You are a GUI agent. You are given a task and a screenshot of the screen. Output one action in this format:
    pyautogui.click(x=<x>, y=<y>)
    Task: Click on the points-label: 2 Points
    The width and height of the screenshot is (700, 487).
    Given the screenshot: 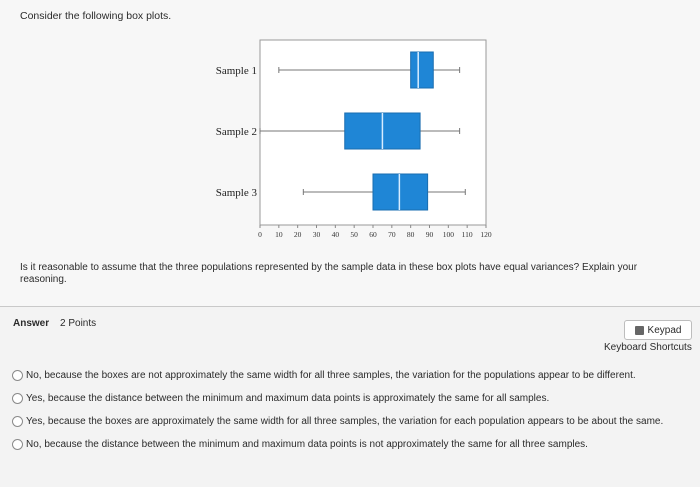 What is the action you would take?
    pyautogui.click(x=78, y=323)
    